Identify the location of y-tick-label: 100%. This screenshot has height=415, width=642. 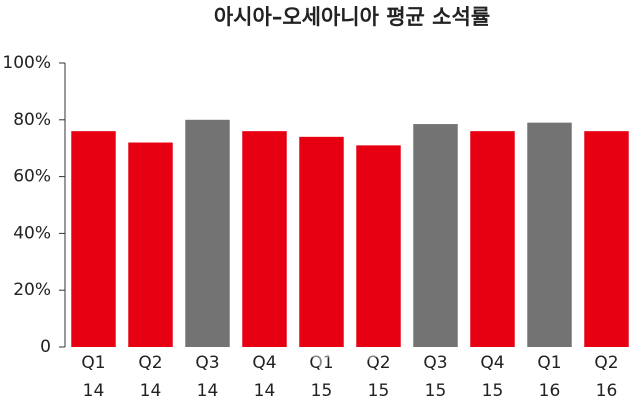
(26, 63).